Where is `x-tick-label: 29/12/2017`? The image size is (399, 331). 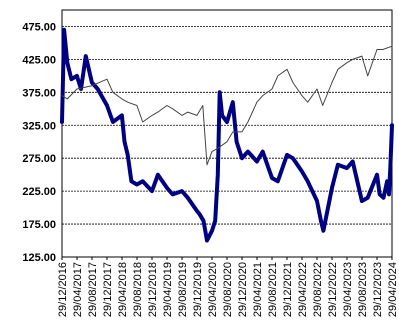
x-tick-label: 29/12/2017 is located at coordinates (108, 289).